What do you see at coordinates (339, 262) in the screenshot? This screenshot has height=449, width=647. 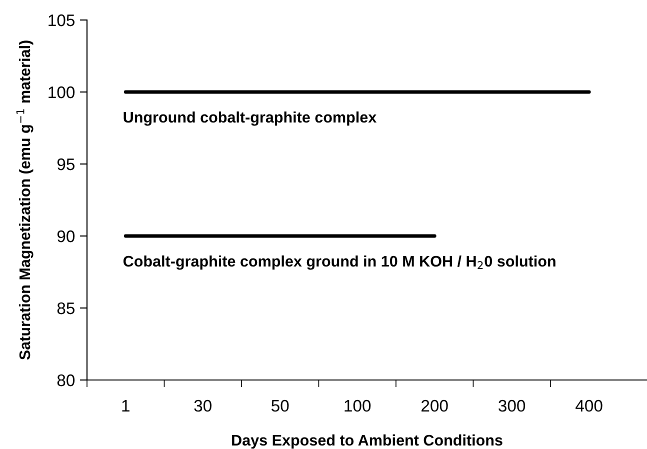 I see `series-label: Cobalt-graphite complex ground in 10 M KOH / H$_{2}$0 solution` at bounding box center [339, 262].